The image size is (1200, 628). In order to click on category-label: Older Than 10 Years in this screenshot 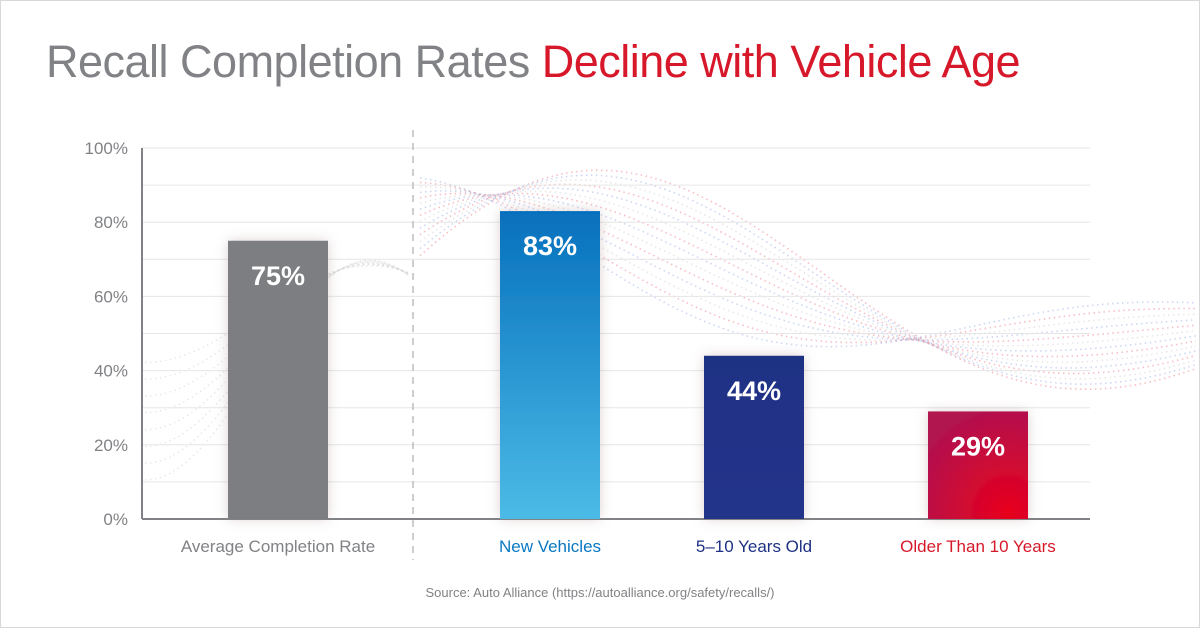, I will do `click(978, 546)`.